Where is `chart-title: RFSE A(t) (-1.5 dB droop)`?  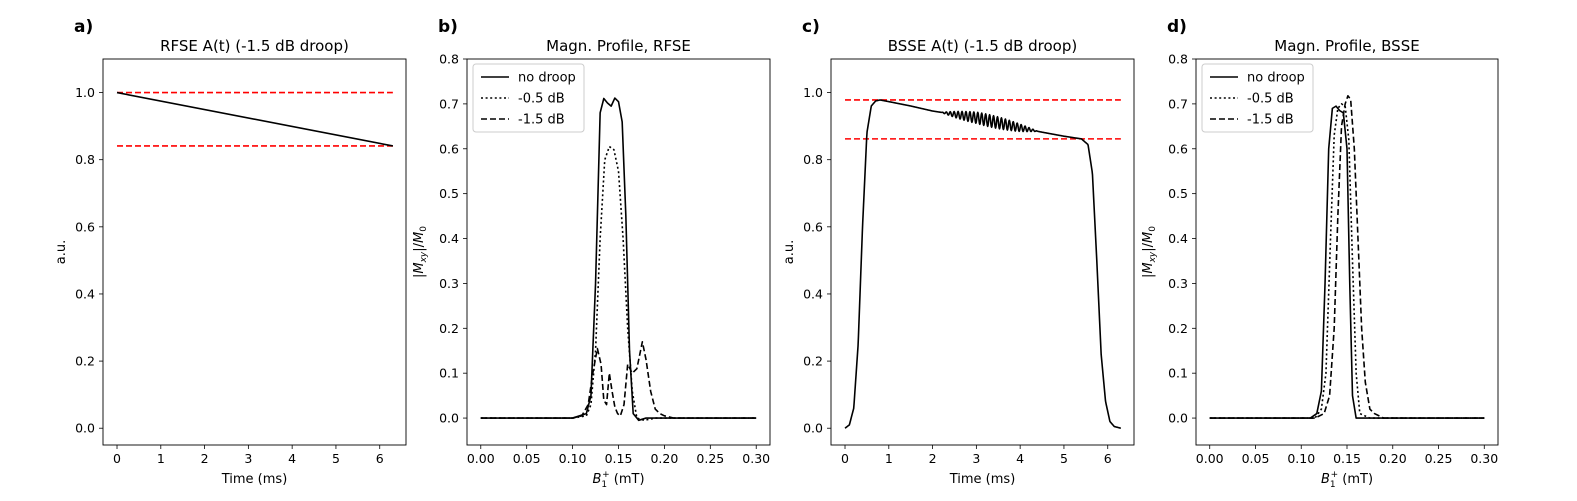 chart-title: RFSE A(t) (-1.5 dB droop) is located at coordinates (254, 46).